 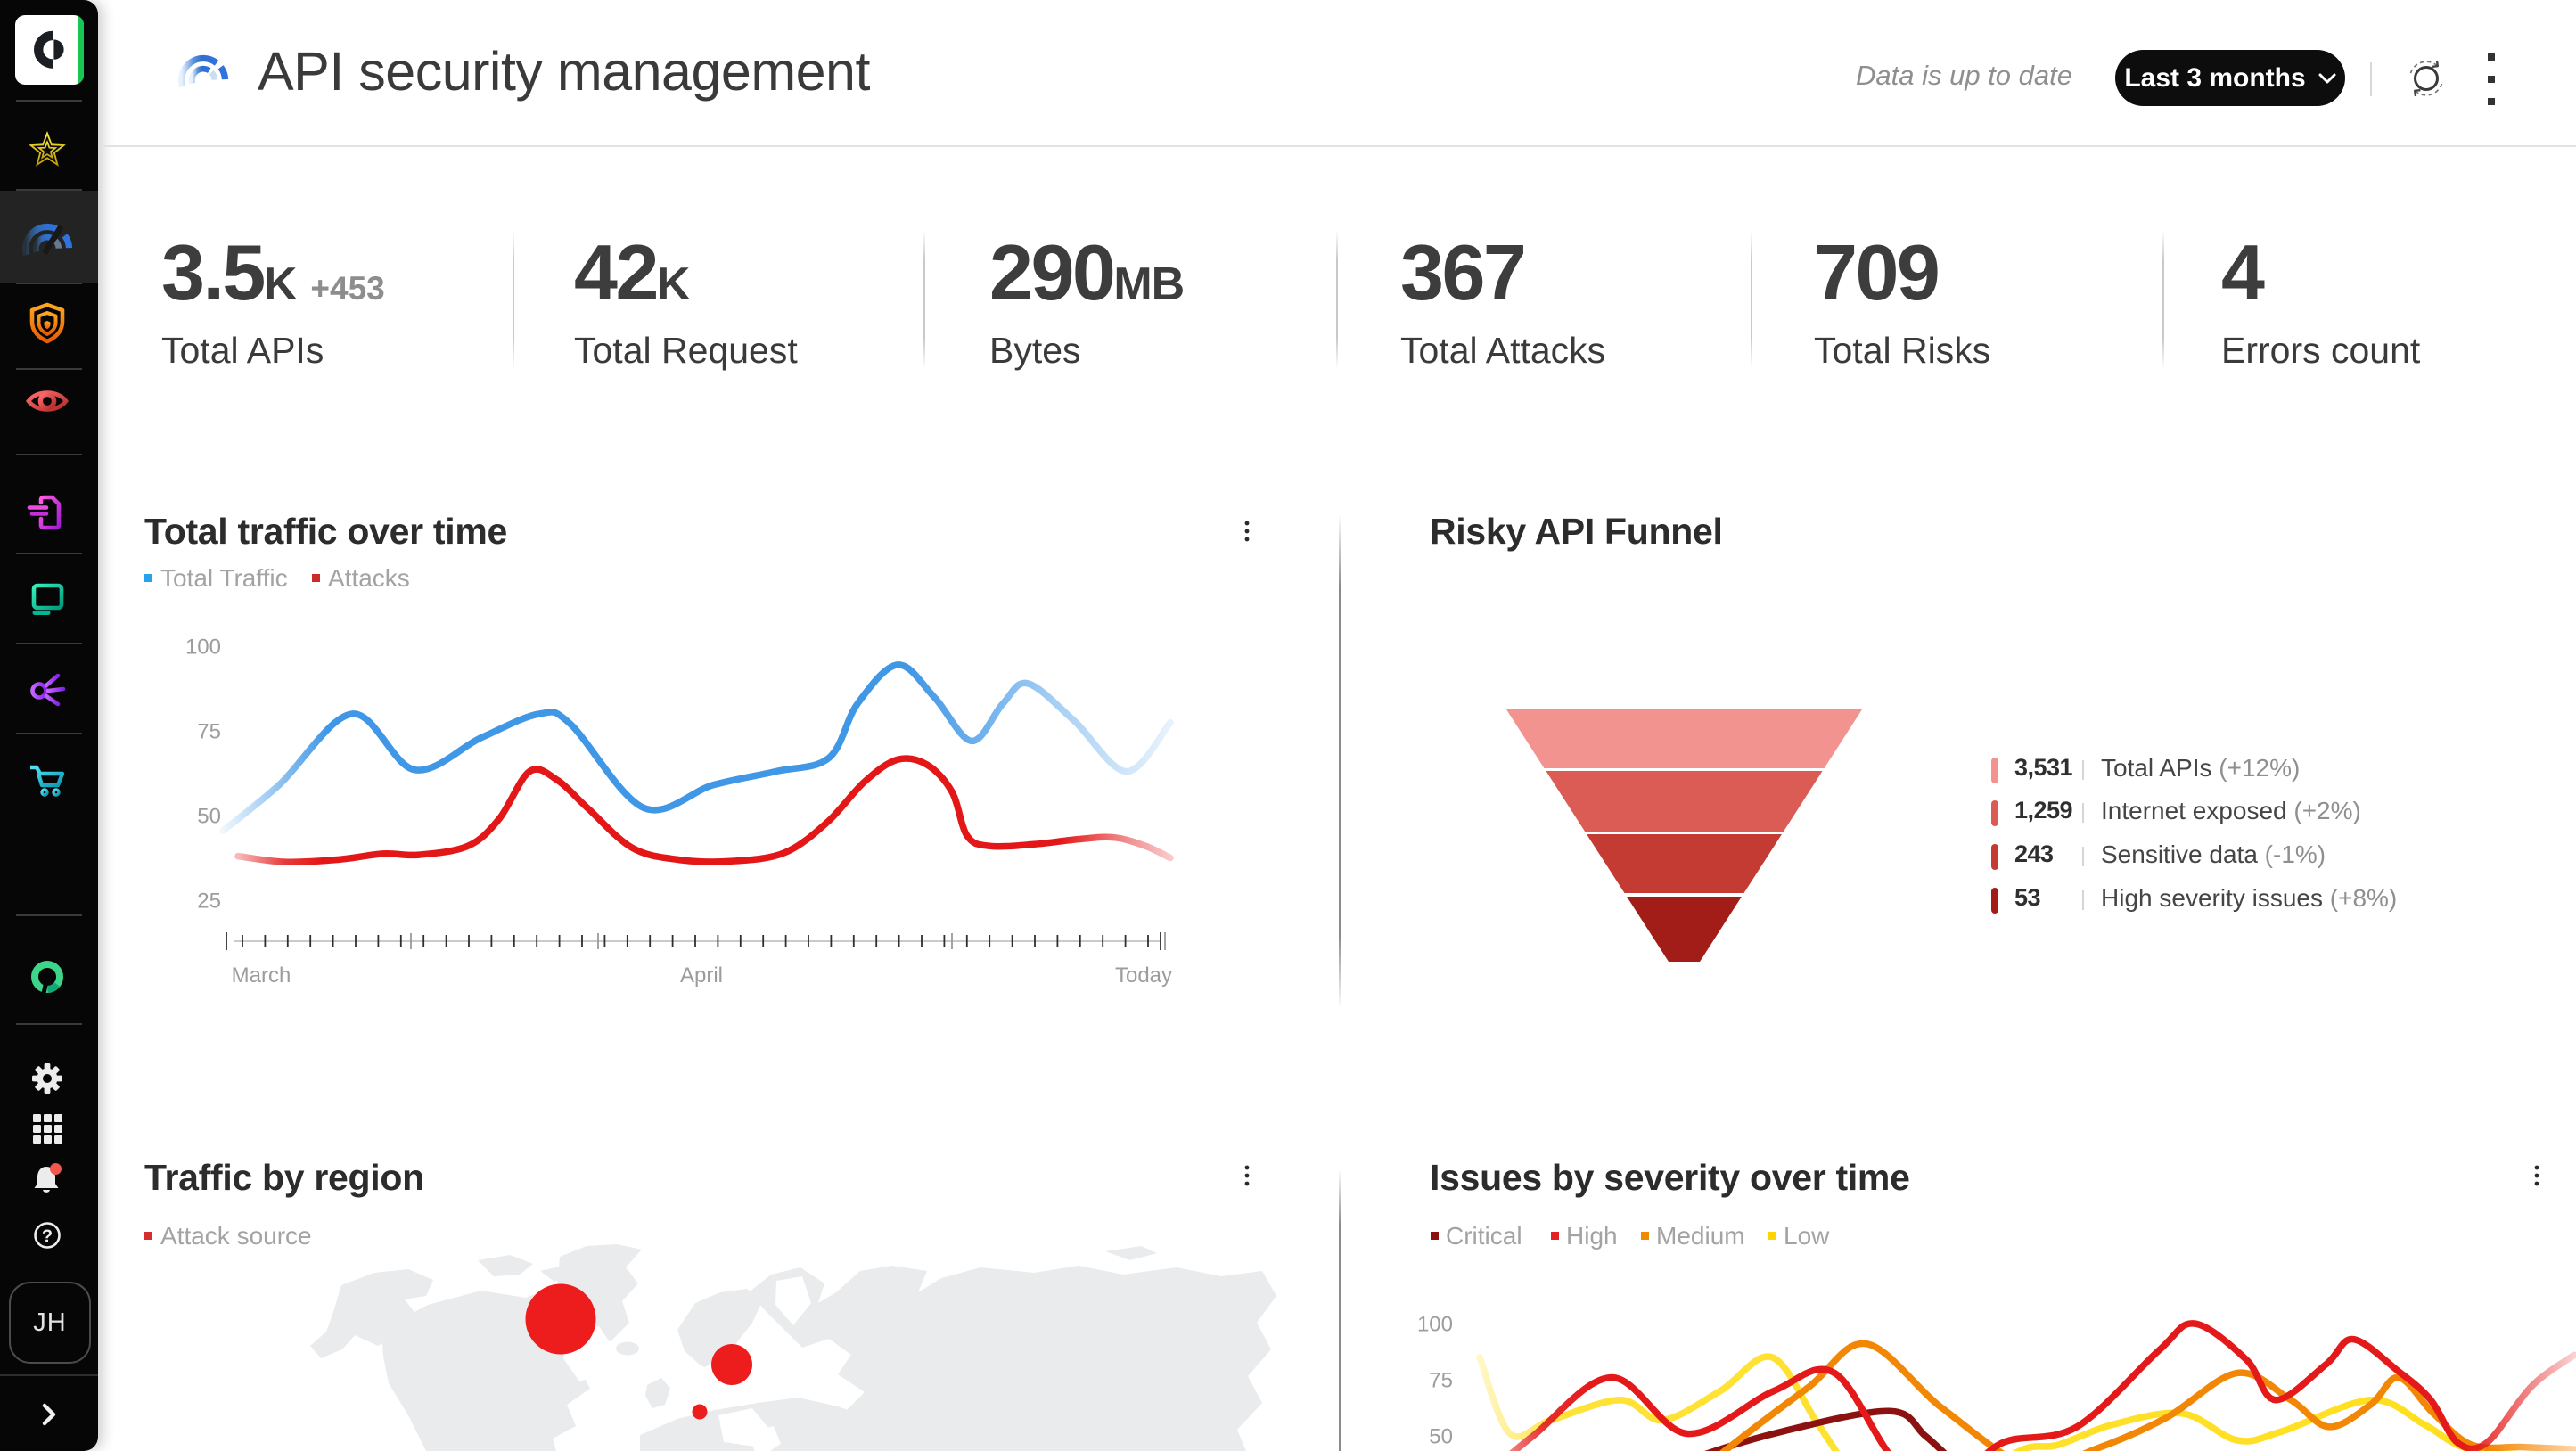 What do you see at coordinates (209, 901) in the screenshot?
I see `svg-text: 25` at bounding box center [209, 901].